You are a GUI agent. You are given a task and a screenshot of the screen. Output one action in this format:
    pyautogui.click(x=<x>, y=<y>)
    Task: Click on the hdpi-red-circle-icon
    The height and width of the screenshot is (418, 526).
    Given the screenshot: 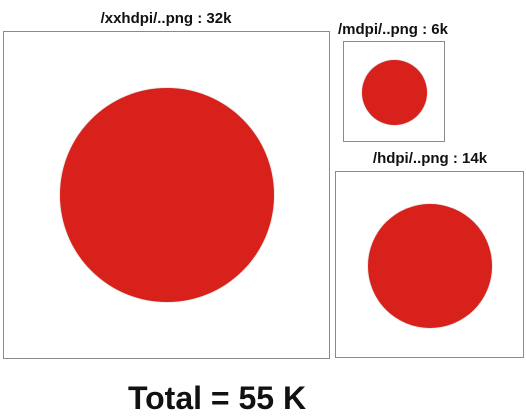 What is the action you would take?
    pyautogui.click(x=430, y=266)
    